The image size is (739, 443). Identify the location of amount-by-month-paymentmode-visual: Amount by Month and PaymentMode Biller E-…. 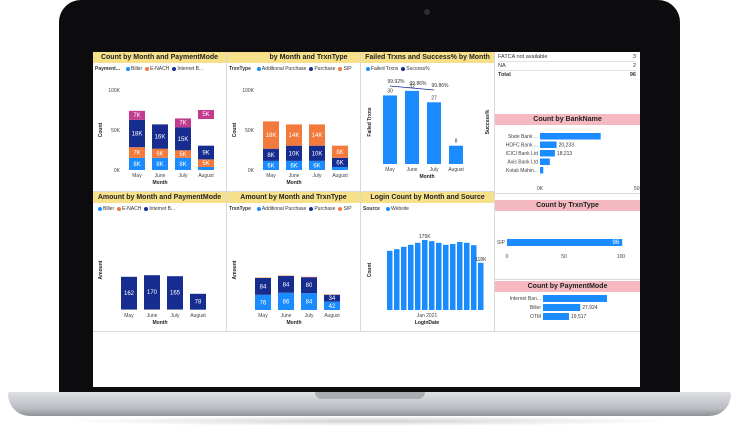
(160, 262).